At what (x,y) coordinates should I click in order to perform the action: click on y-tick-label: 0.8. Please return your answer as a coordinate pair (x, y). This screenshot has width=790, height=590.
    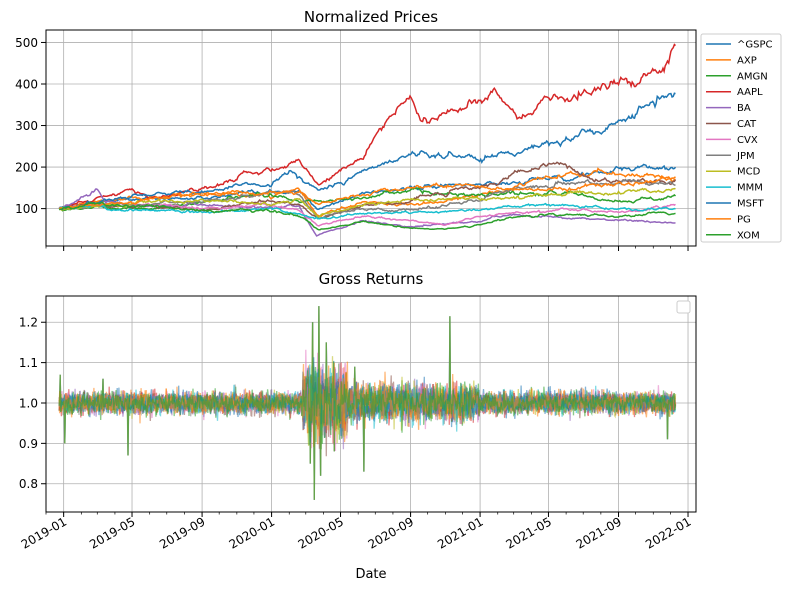
    Looking at the image, I should click on (28, 484).